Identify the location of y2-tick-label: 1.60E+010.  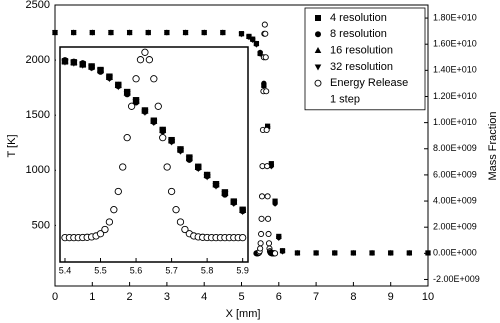
(455, 44).